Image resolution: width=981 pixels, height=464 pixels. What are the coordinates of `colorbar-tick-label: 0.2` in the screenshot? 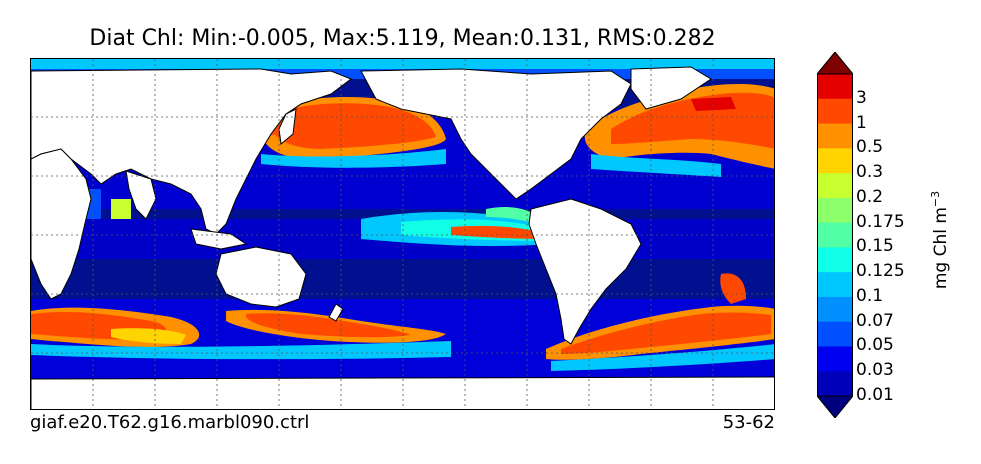 It's located at (870, 196).